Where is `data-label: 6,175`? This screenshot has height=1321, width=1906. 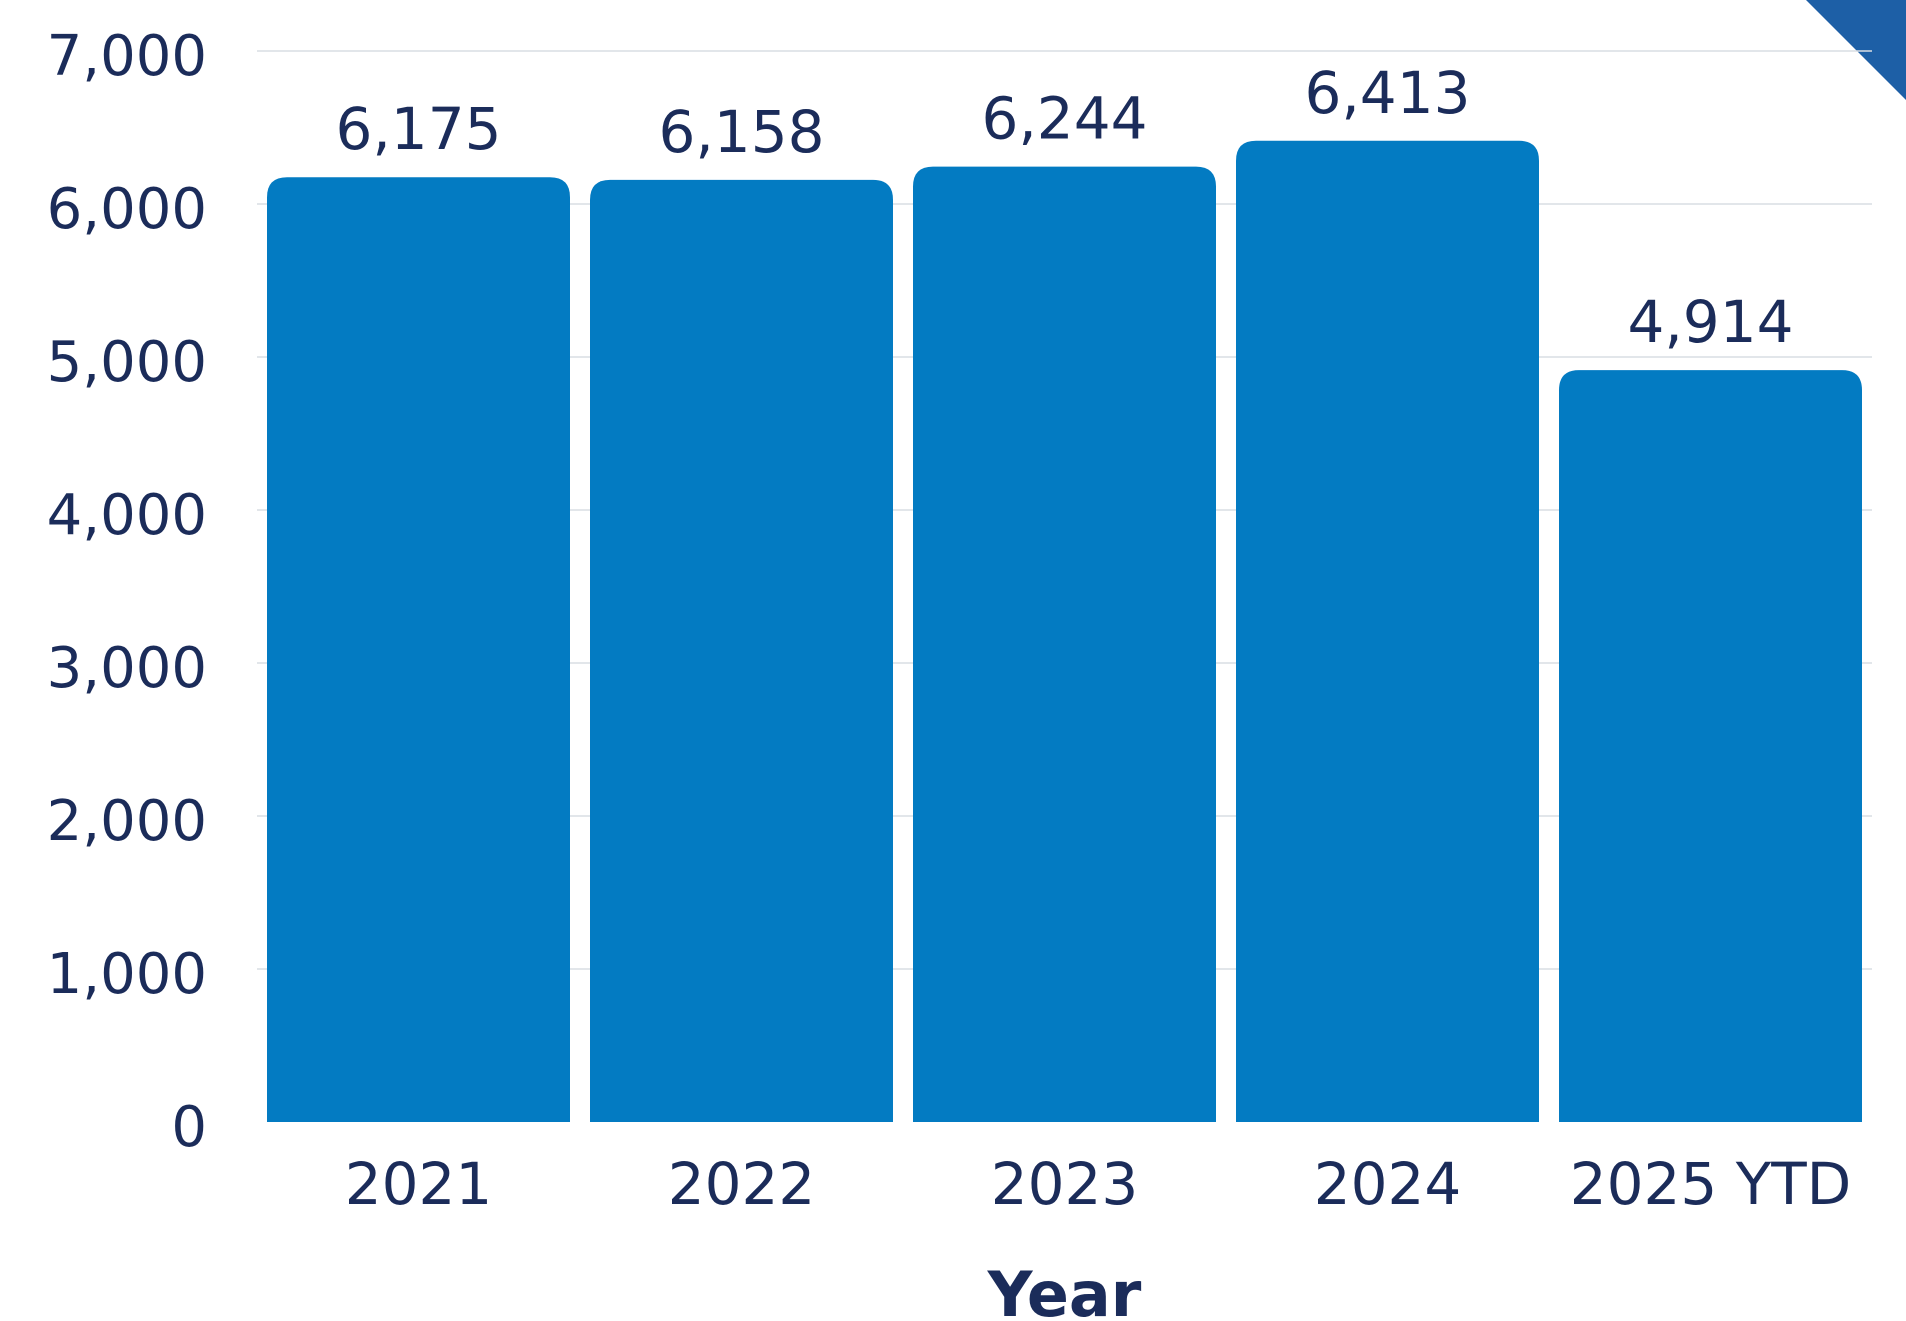
data-label: 6,175 is located at coordinates (418, 129).